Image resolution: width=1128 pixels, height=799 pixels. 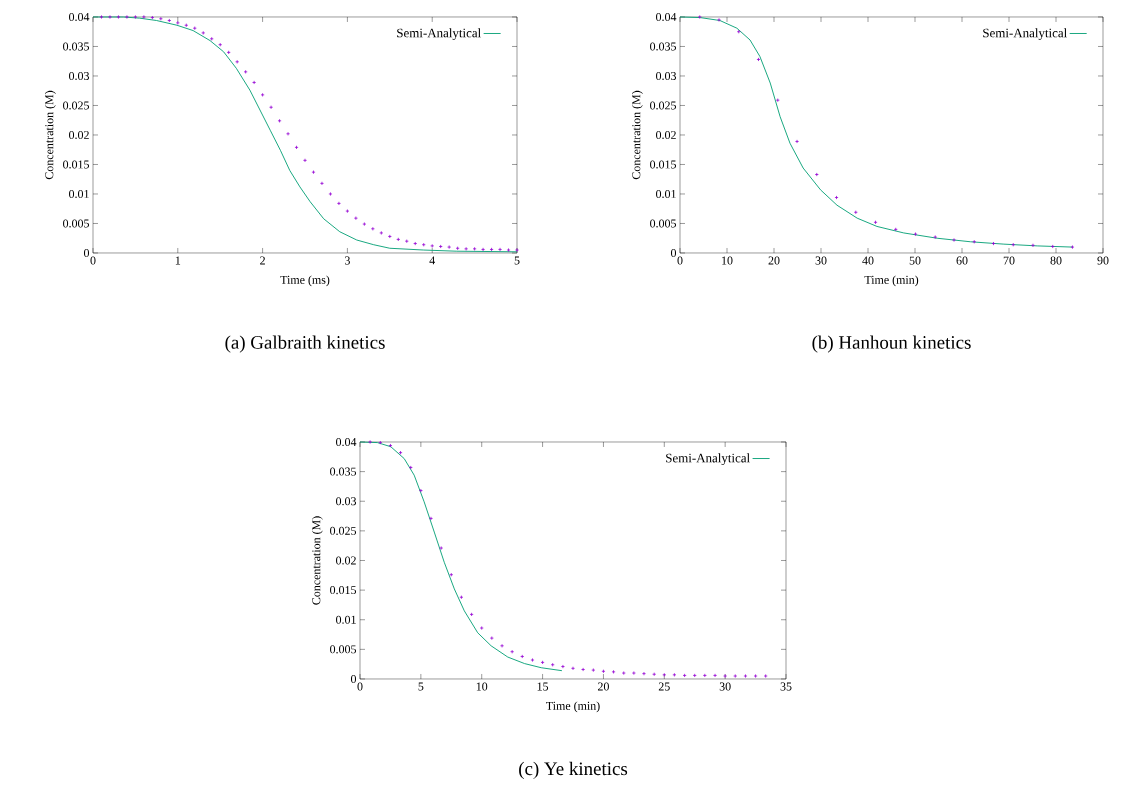 I want to click on line-series, so click(x=461, y=556).